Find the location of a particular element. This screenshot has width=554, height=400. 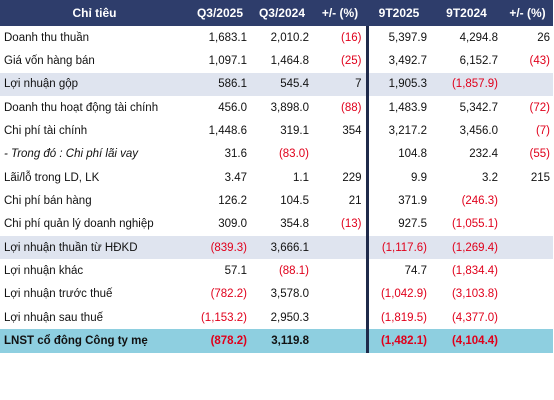

table-row: Lợi nhuận gộp 586.1 545.4 7 1,905.3 (1,857.9) is located at coordinates (276, 84).